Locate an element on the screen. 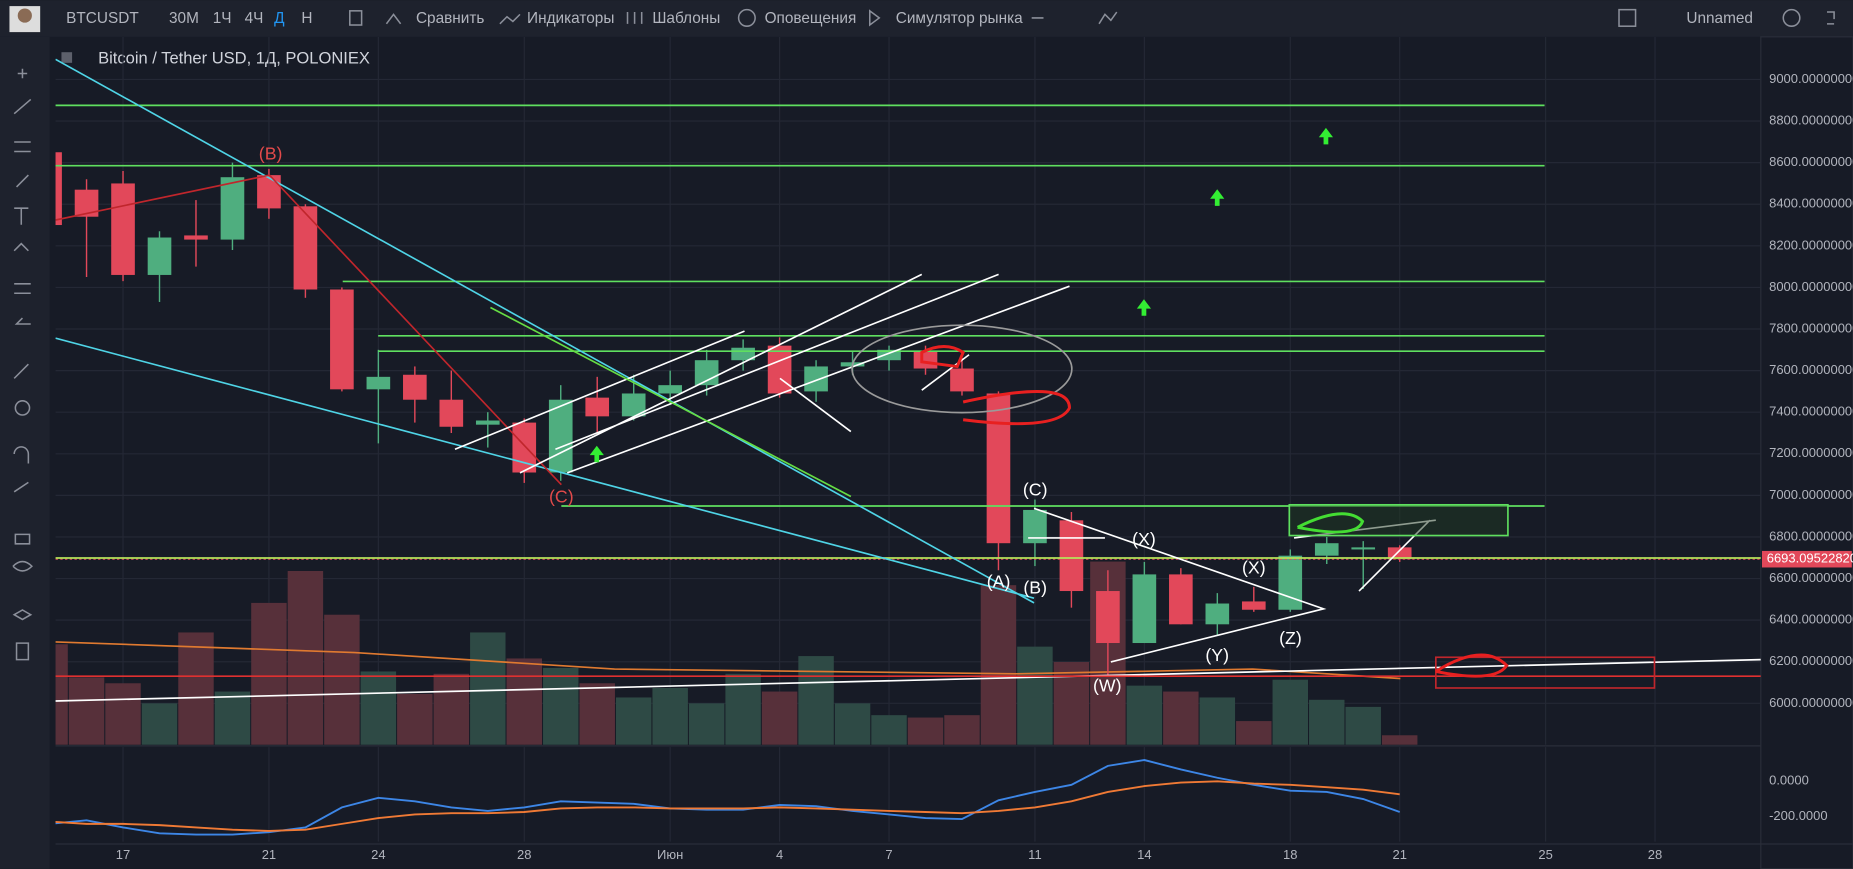 This screenshot has width=1853, height=869. indicators-button: Индикаторы is located at coordinates (570, 18).